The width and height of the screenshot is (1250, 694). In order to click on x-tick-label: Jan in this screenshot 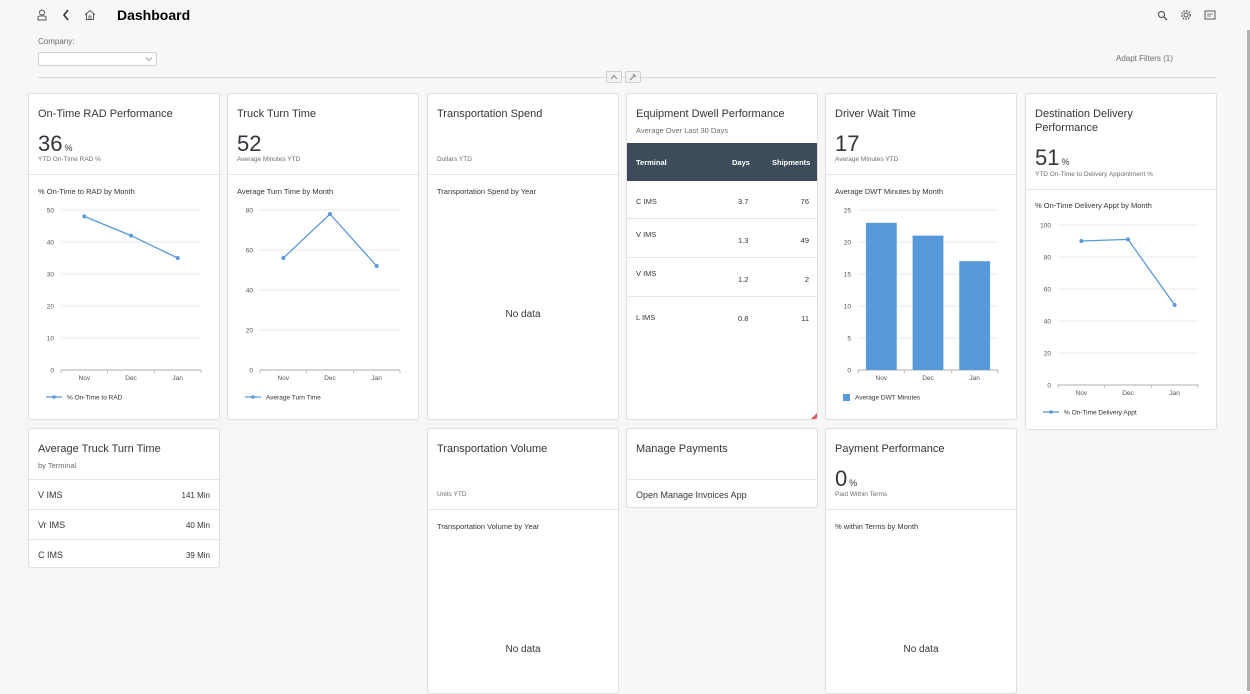, I will do `click(974, 378)`.